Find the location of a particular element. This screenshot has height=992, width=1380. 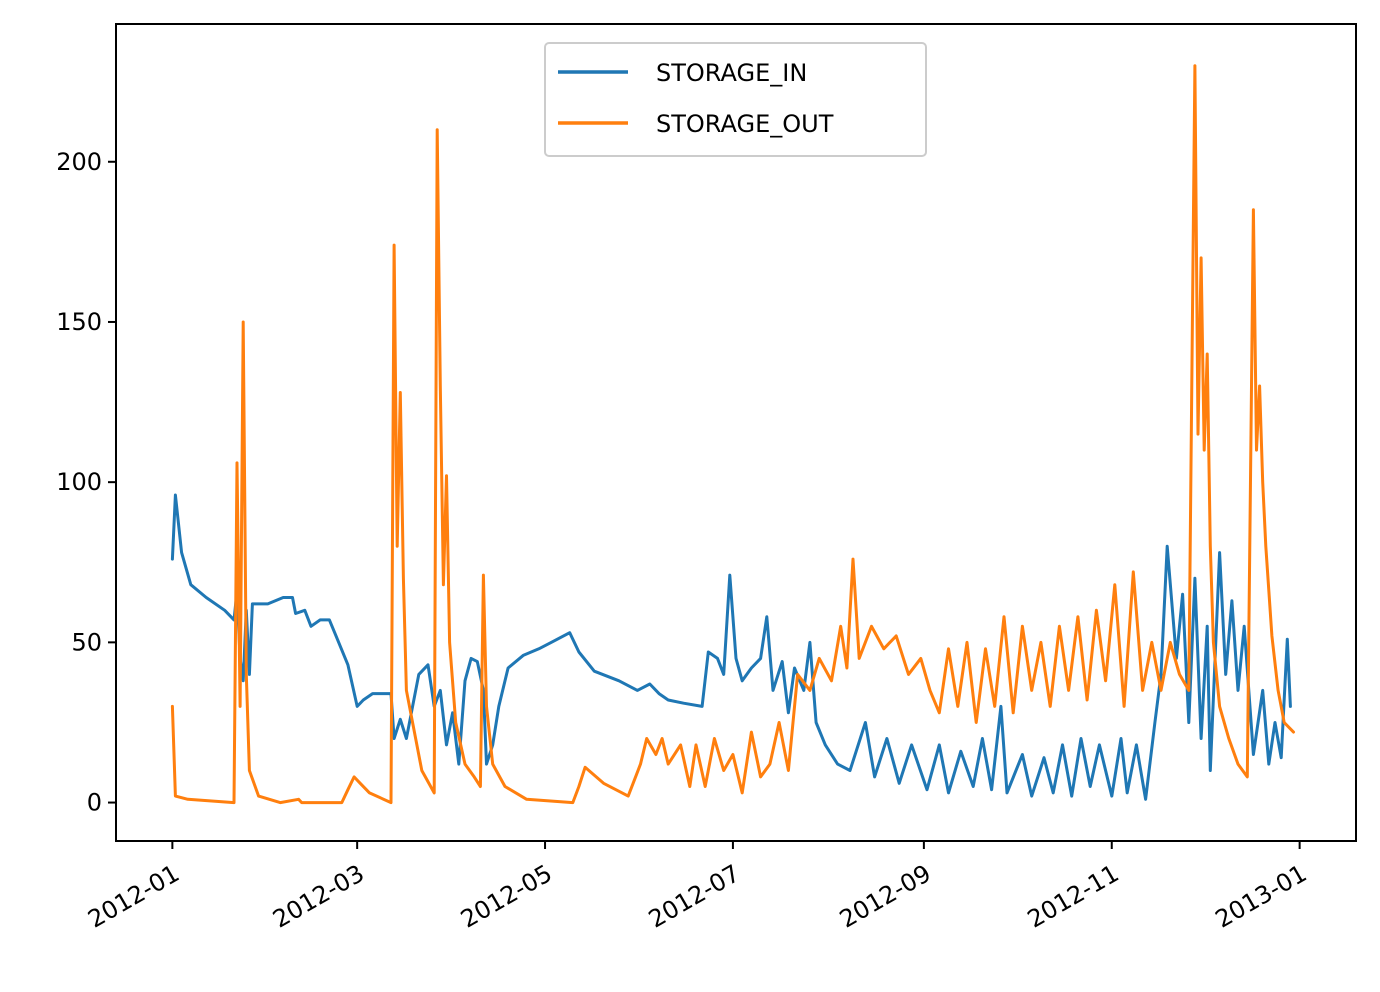

y-tick-label: 100 is located at coordinates (79, 482).